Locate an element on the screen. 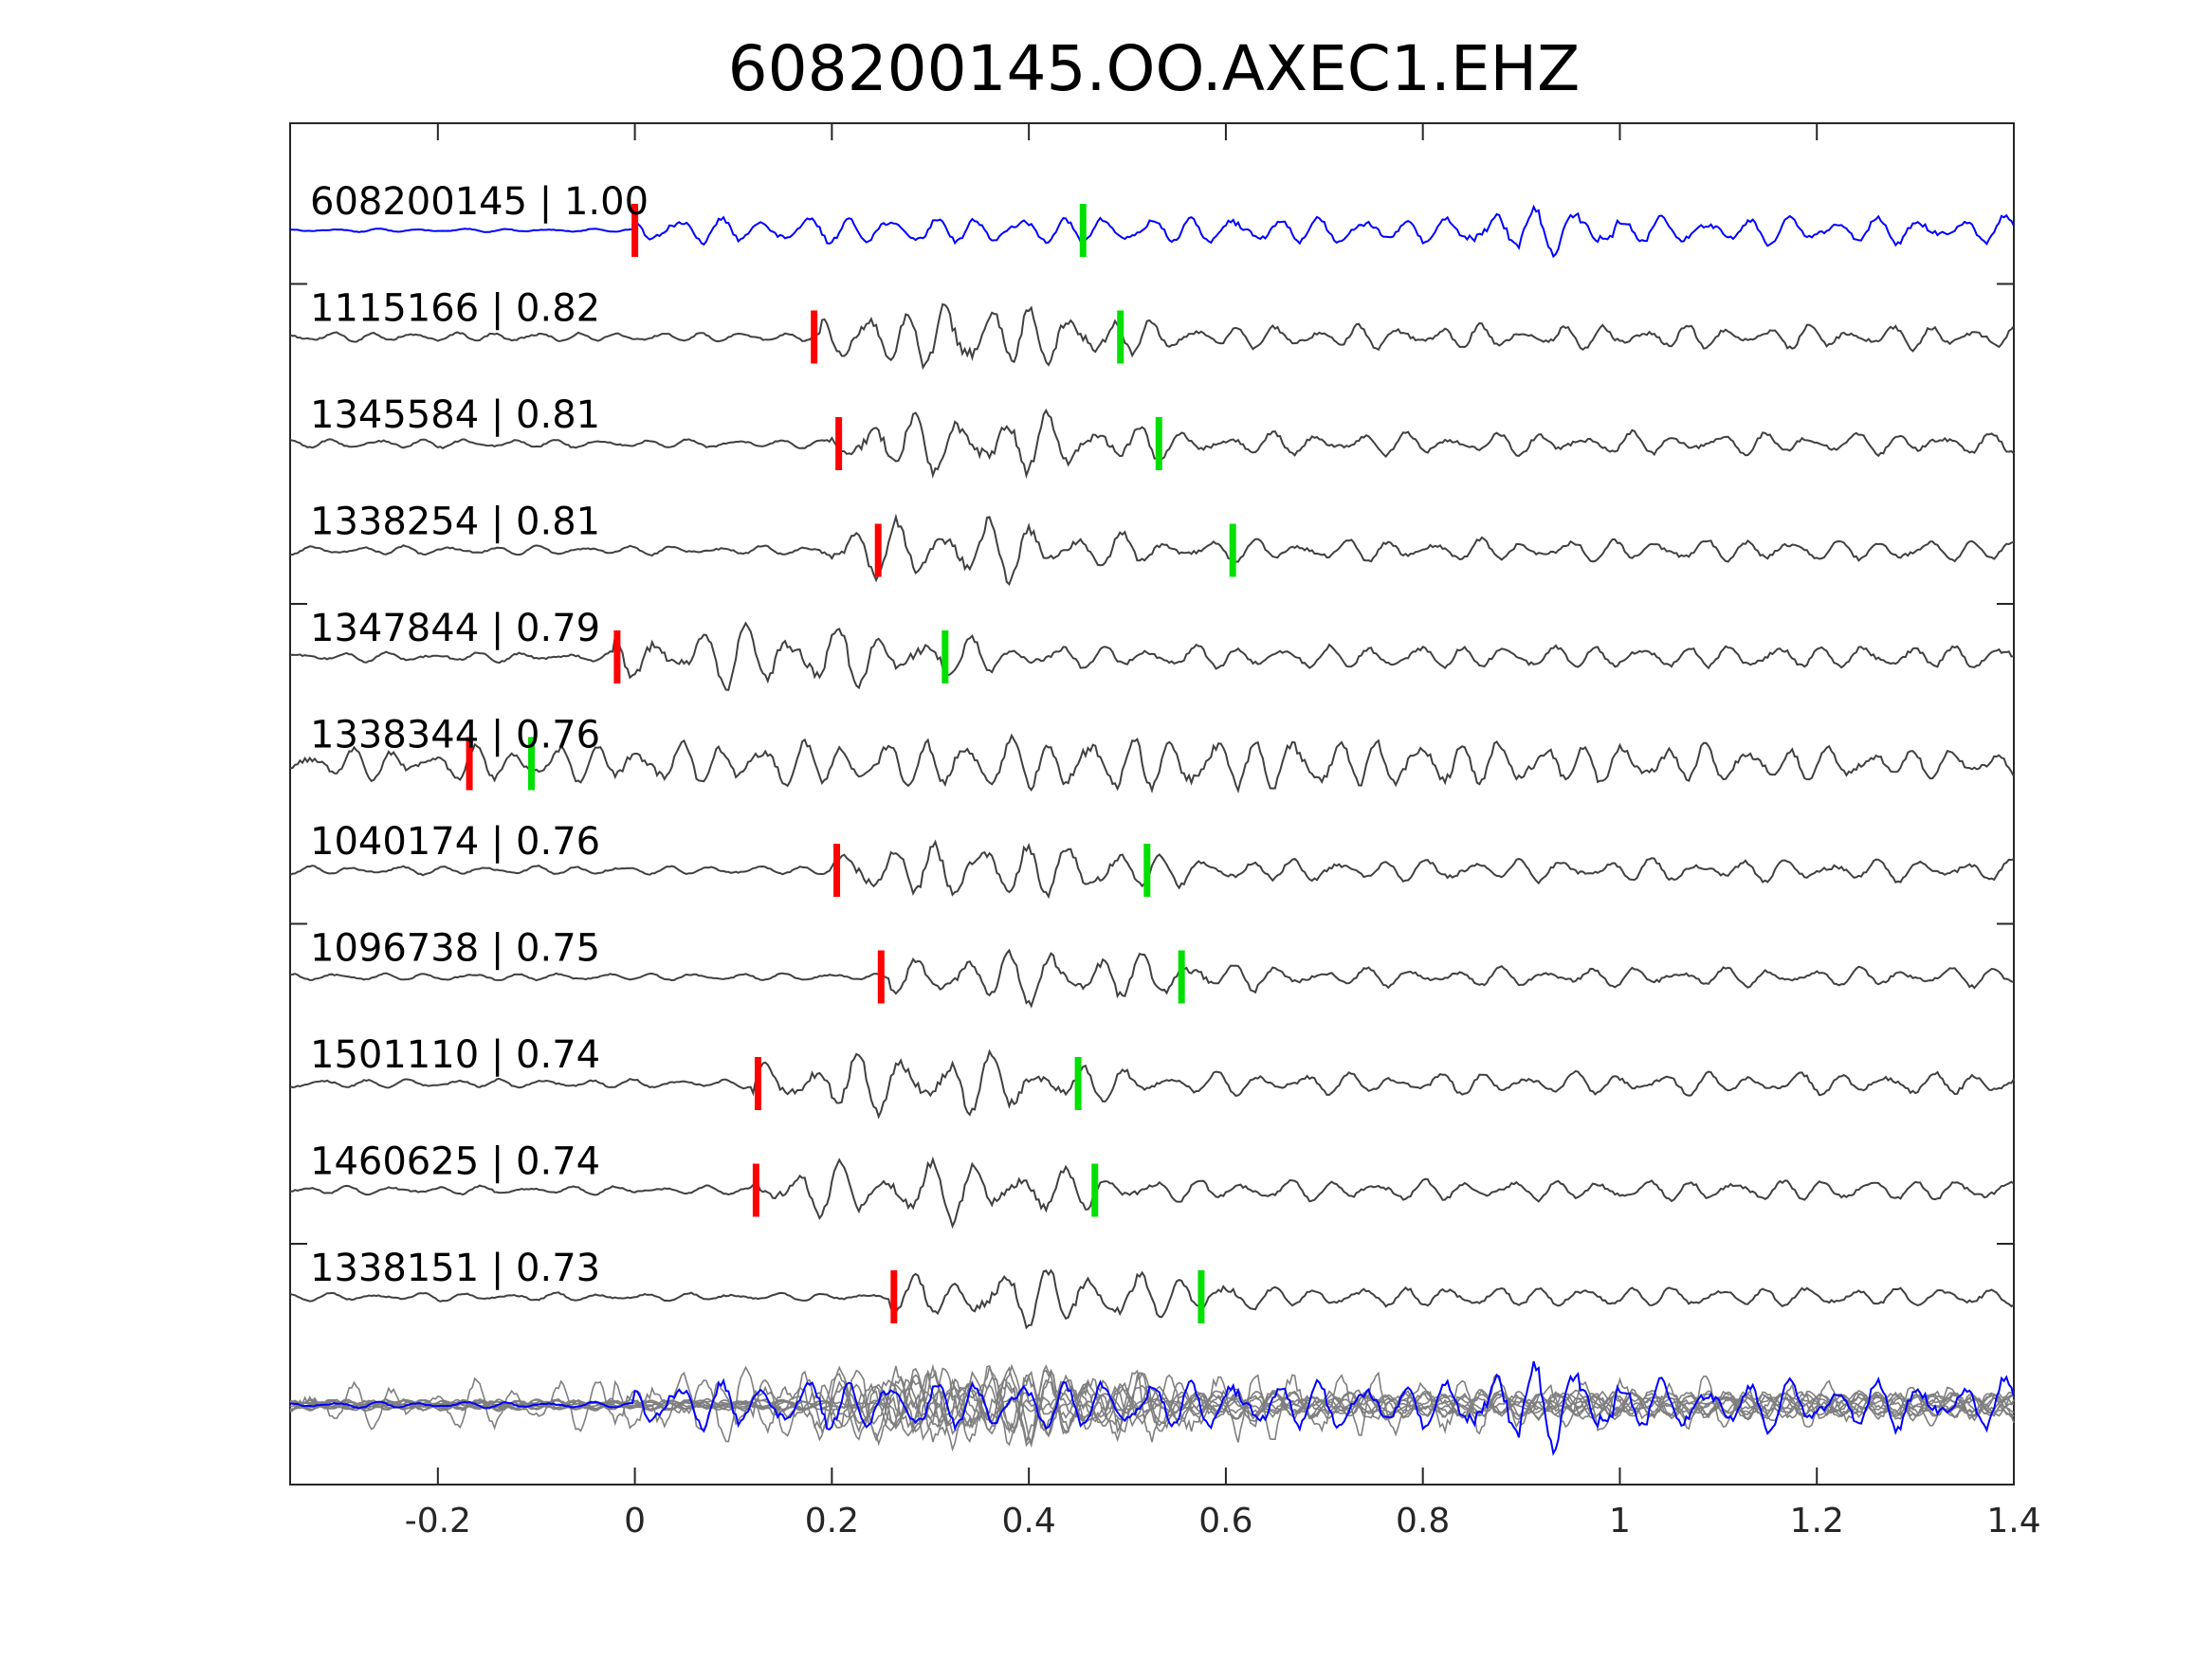 The height and width of the screenshot is (1659, 2212). x-tick-label: 0 is located at coordinates (635, 1521).